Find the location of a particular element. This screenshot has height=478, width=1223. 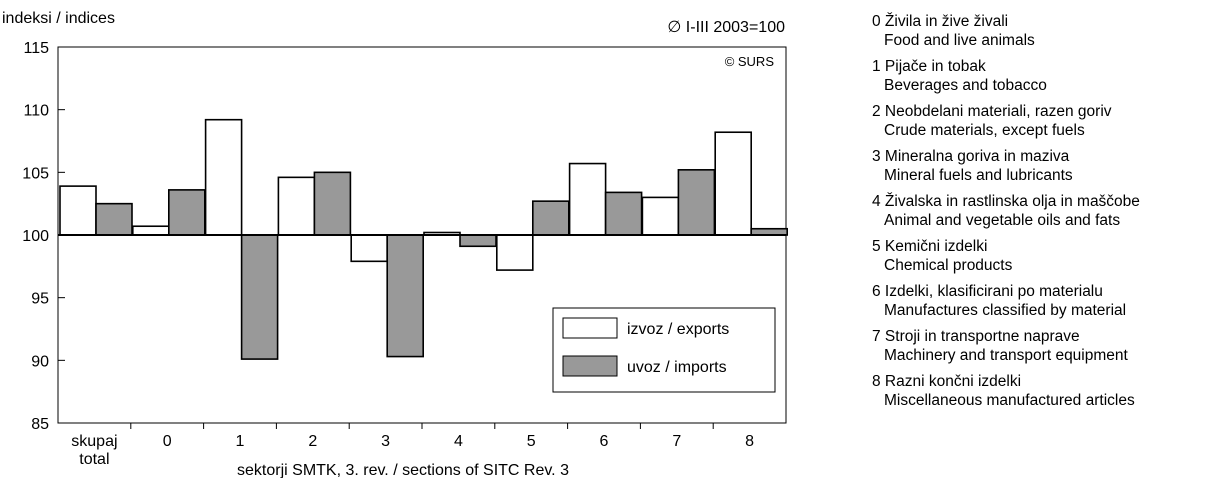

x-tick-label: 5 is located at coordinates (531, 441).